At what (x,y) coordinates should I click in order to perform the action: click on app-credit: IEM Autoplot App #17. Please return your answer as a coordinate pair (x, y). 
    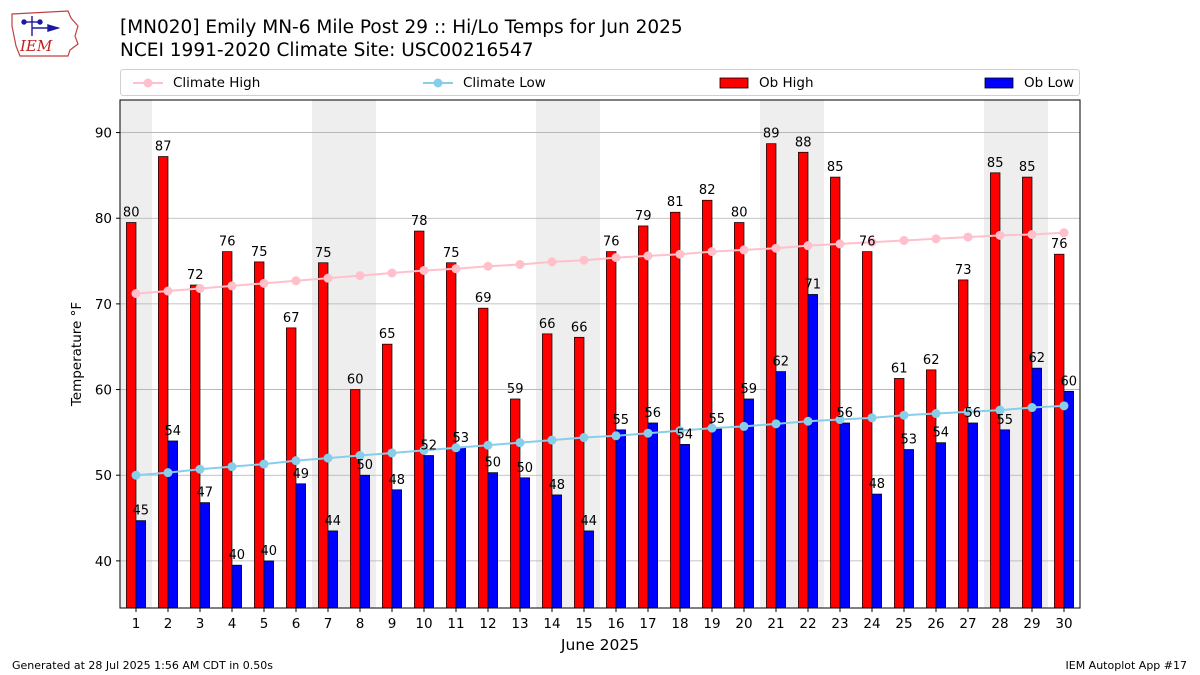
    Looking at the image, I should click on (1126, 665).